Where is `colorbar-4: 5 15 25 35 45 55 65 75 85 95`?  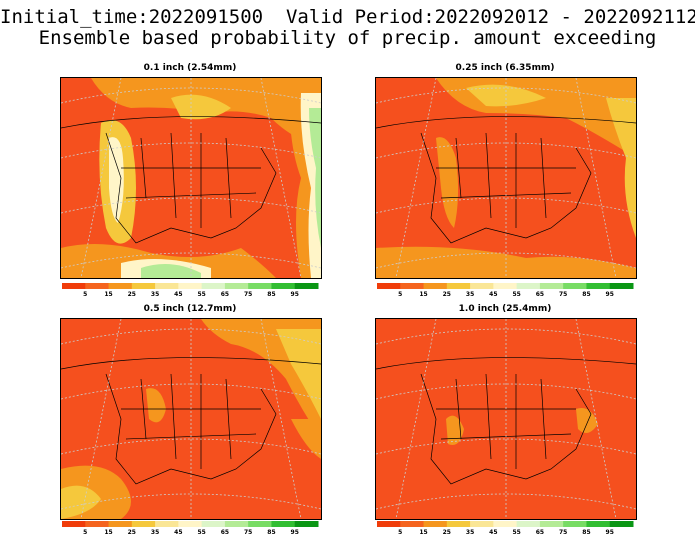 colorbar-4: 5 15 25 35 45 55 65 75 85 95 is located at coordinates (505, 528).